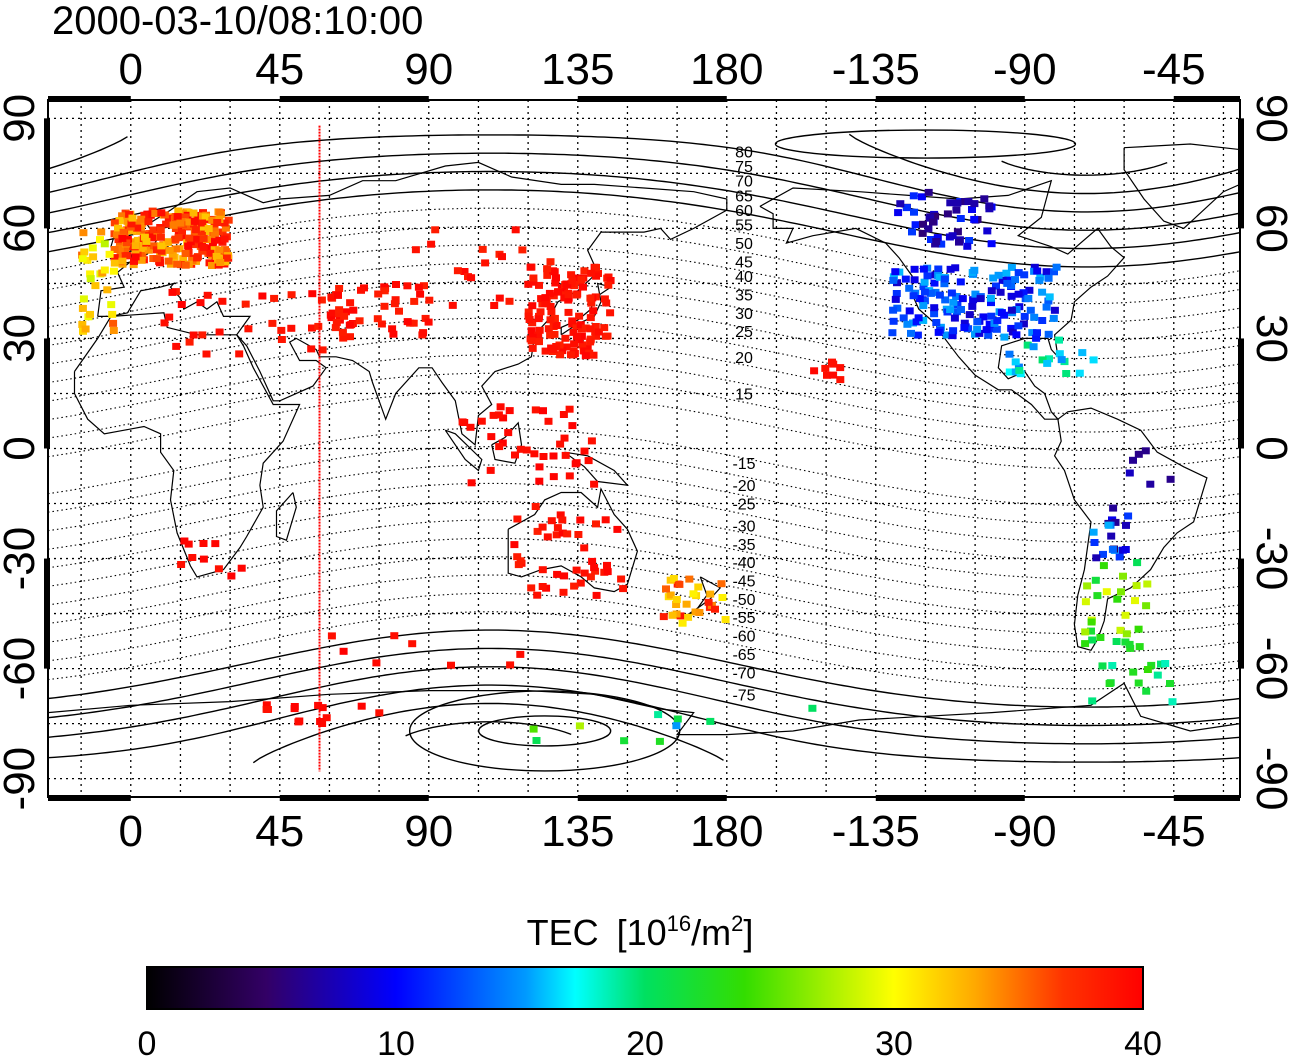 This screenshot has width=1292, height=1062. I want to click on contour-label: 30, so click(744, 314).